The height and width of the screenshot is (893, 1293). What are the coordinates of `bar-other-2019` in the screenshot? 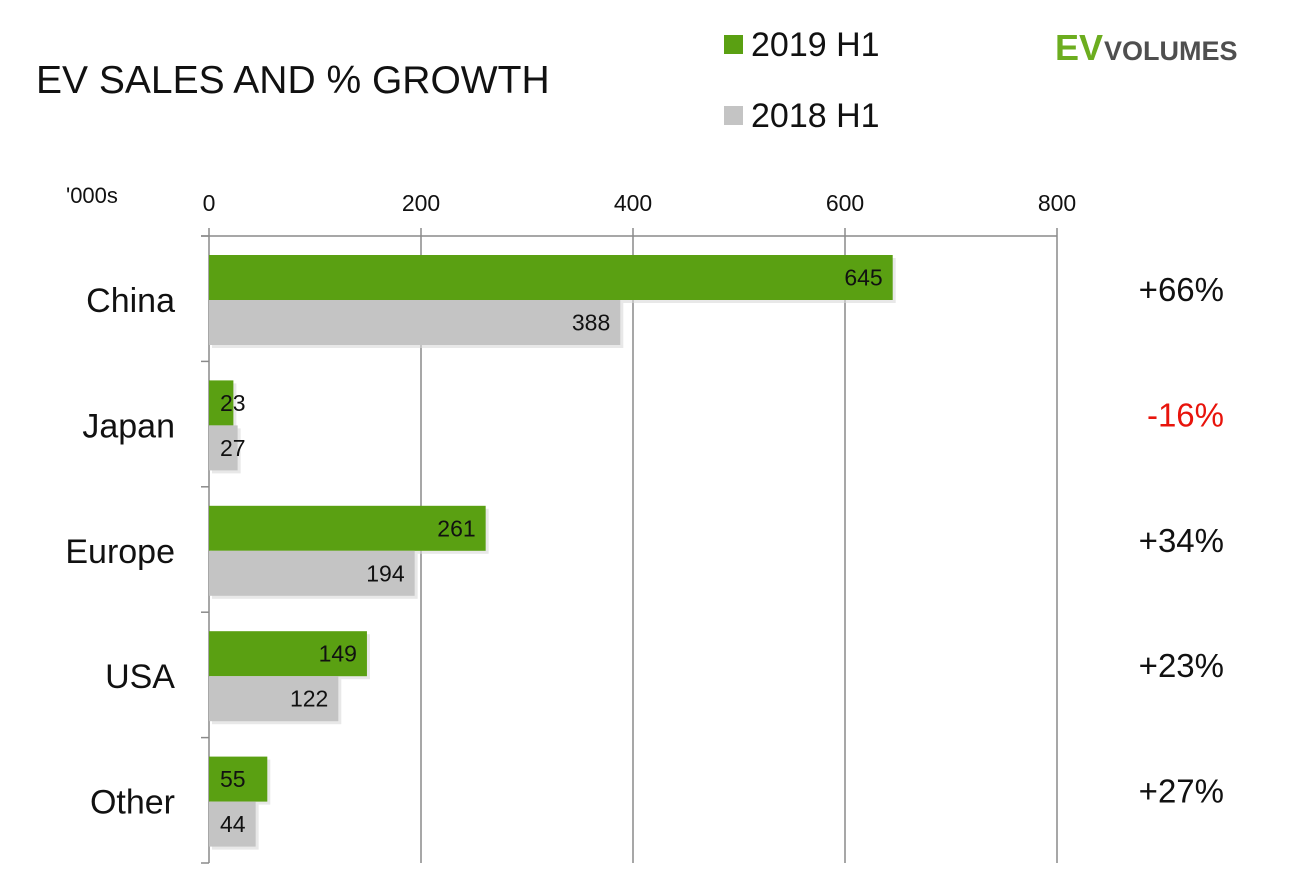 It's located at (238, 779).